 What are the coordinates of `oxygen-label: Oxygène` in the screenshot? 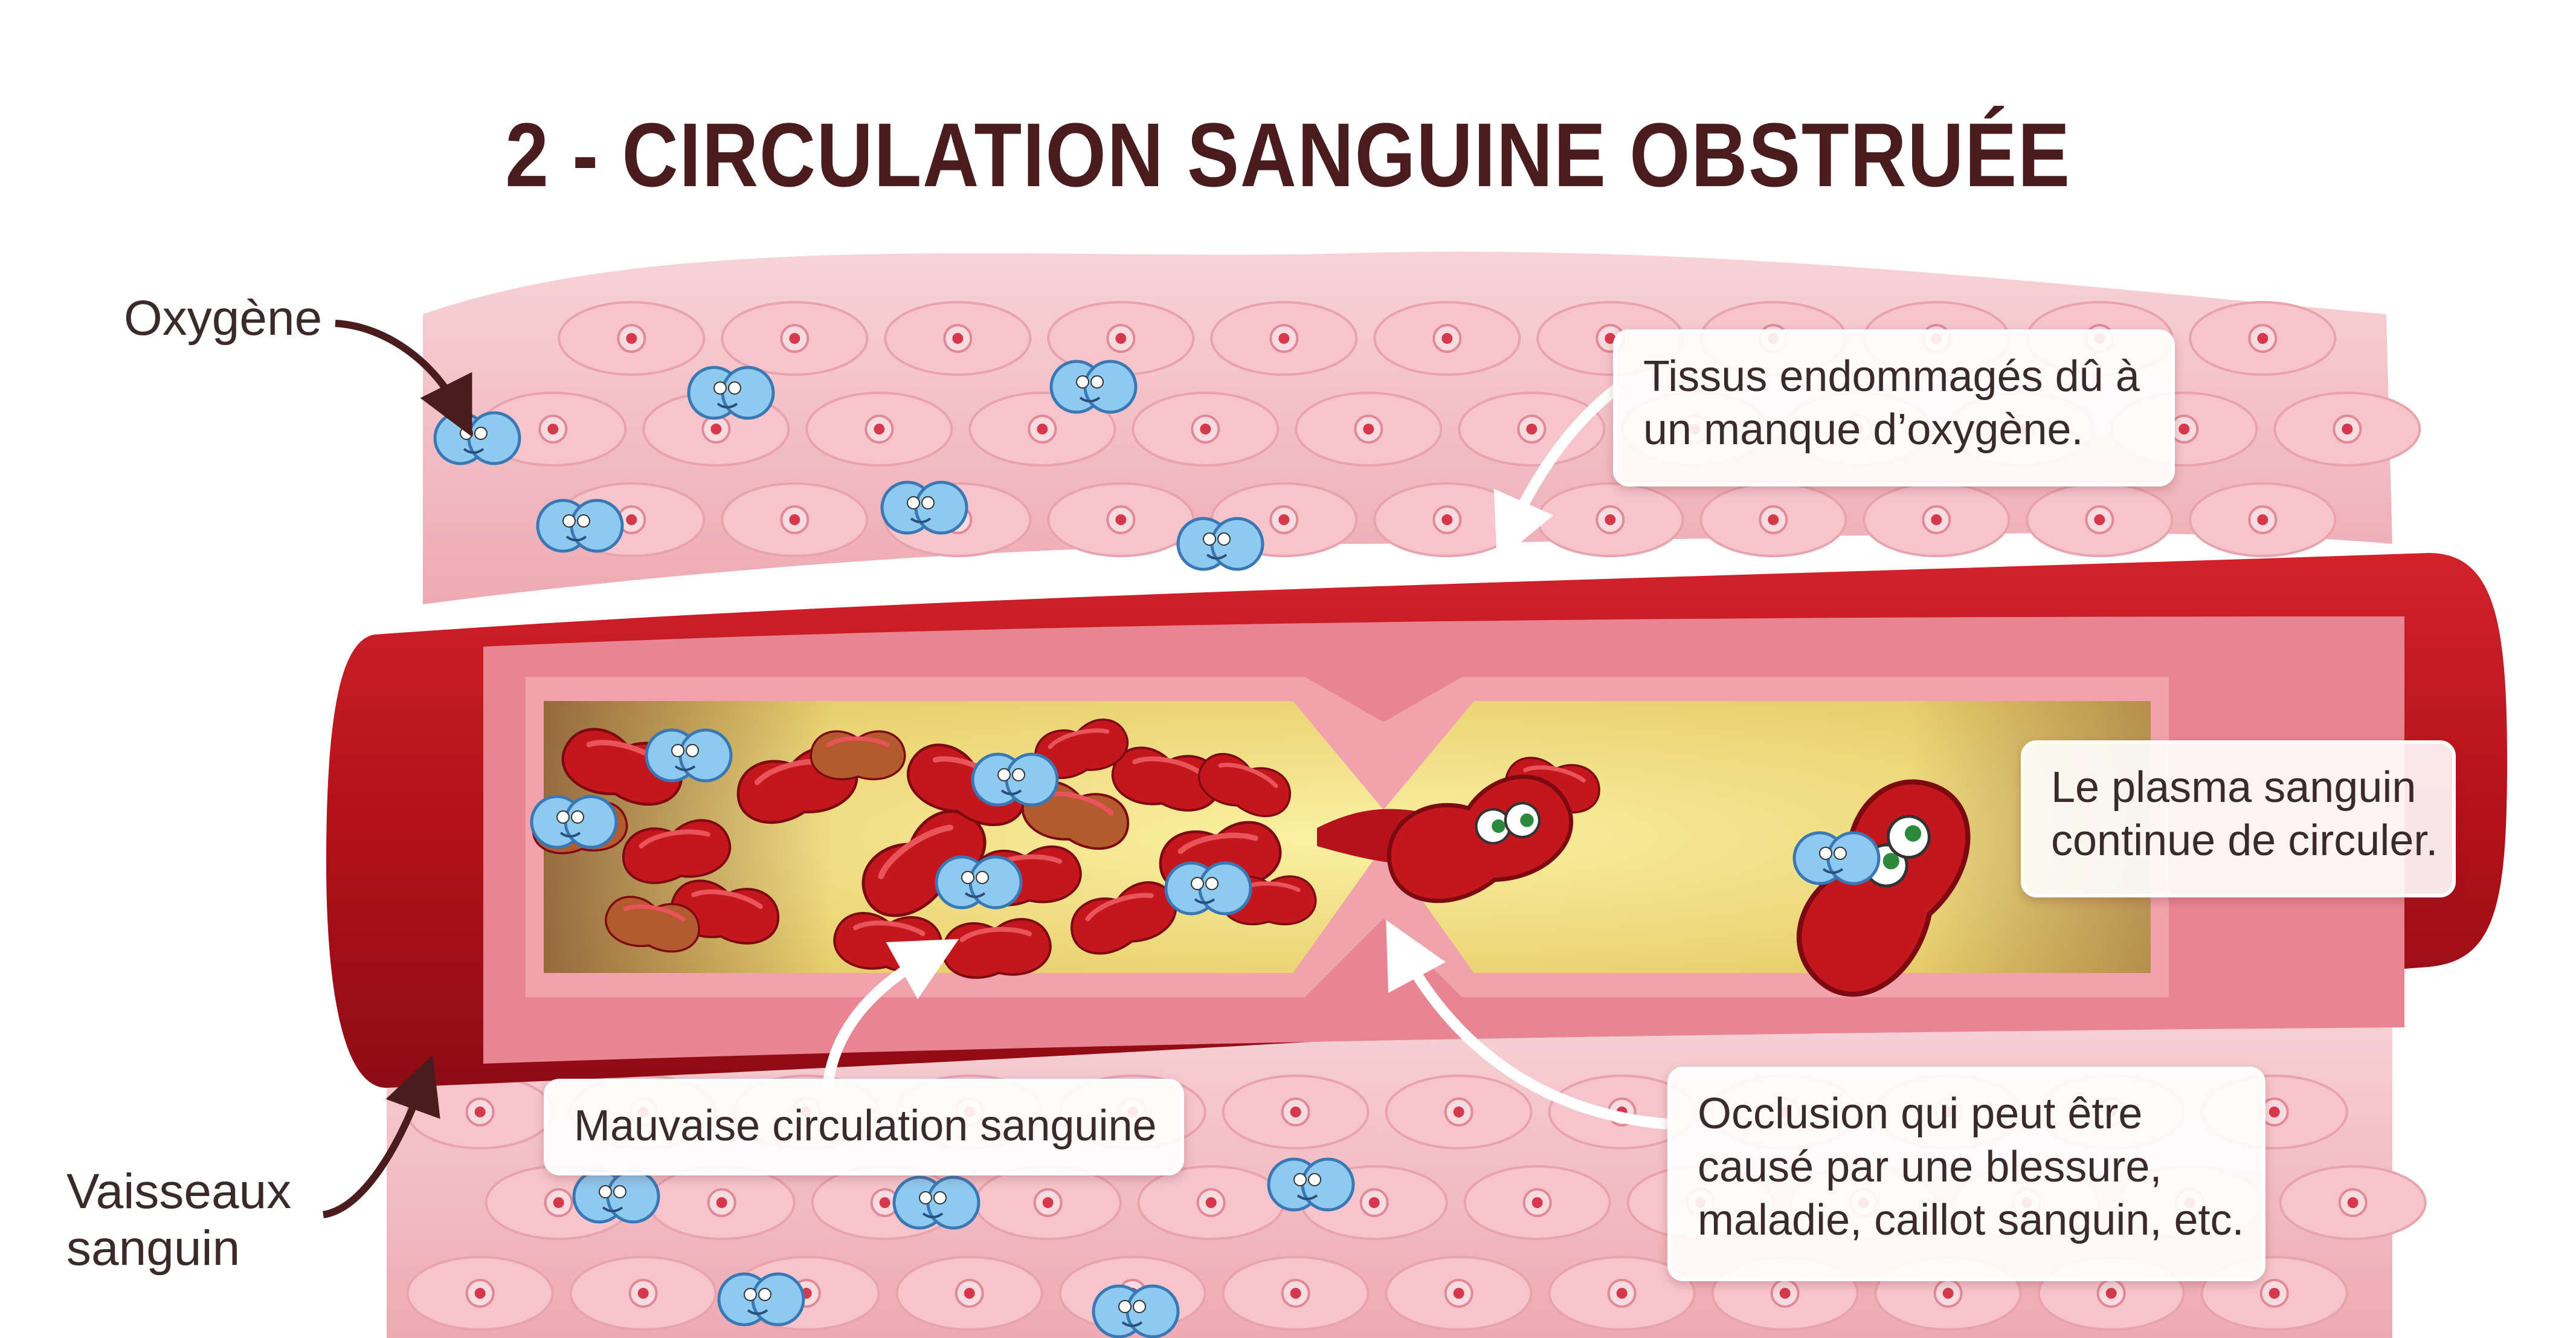 It's located at (224, 318).